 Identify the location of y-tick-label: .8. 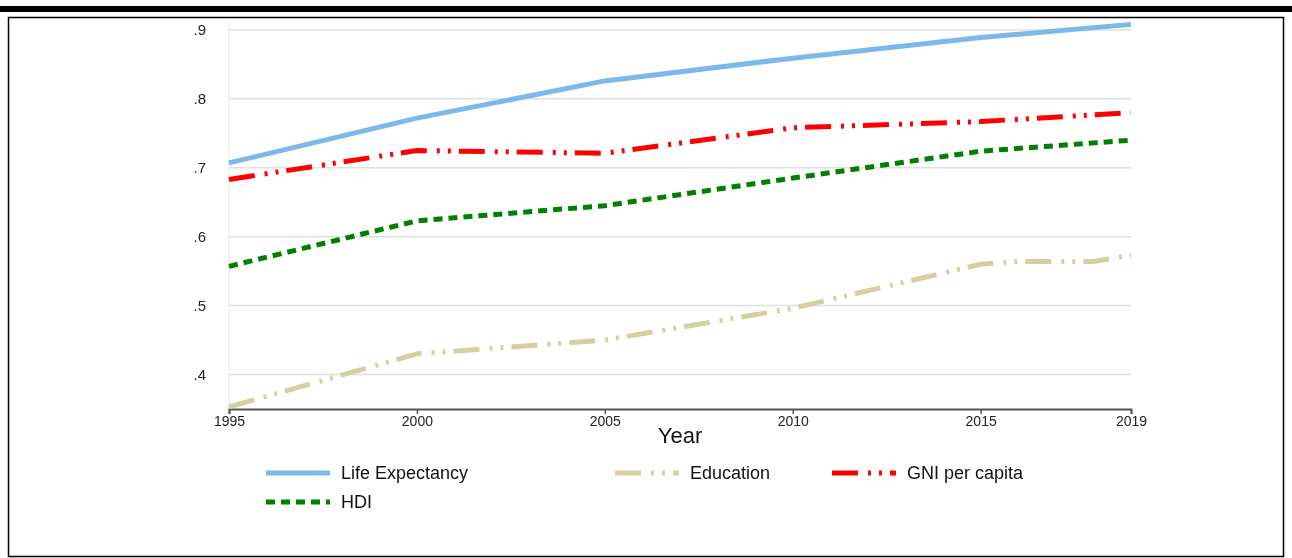
(199, 99).